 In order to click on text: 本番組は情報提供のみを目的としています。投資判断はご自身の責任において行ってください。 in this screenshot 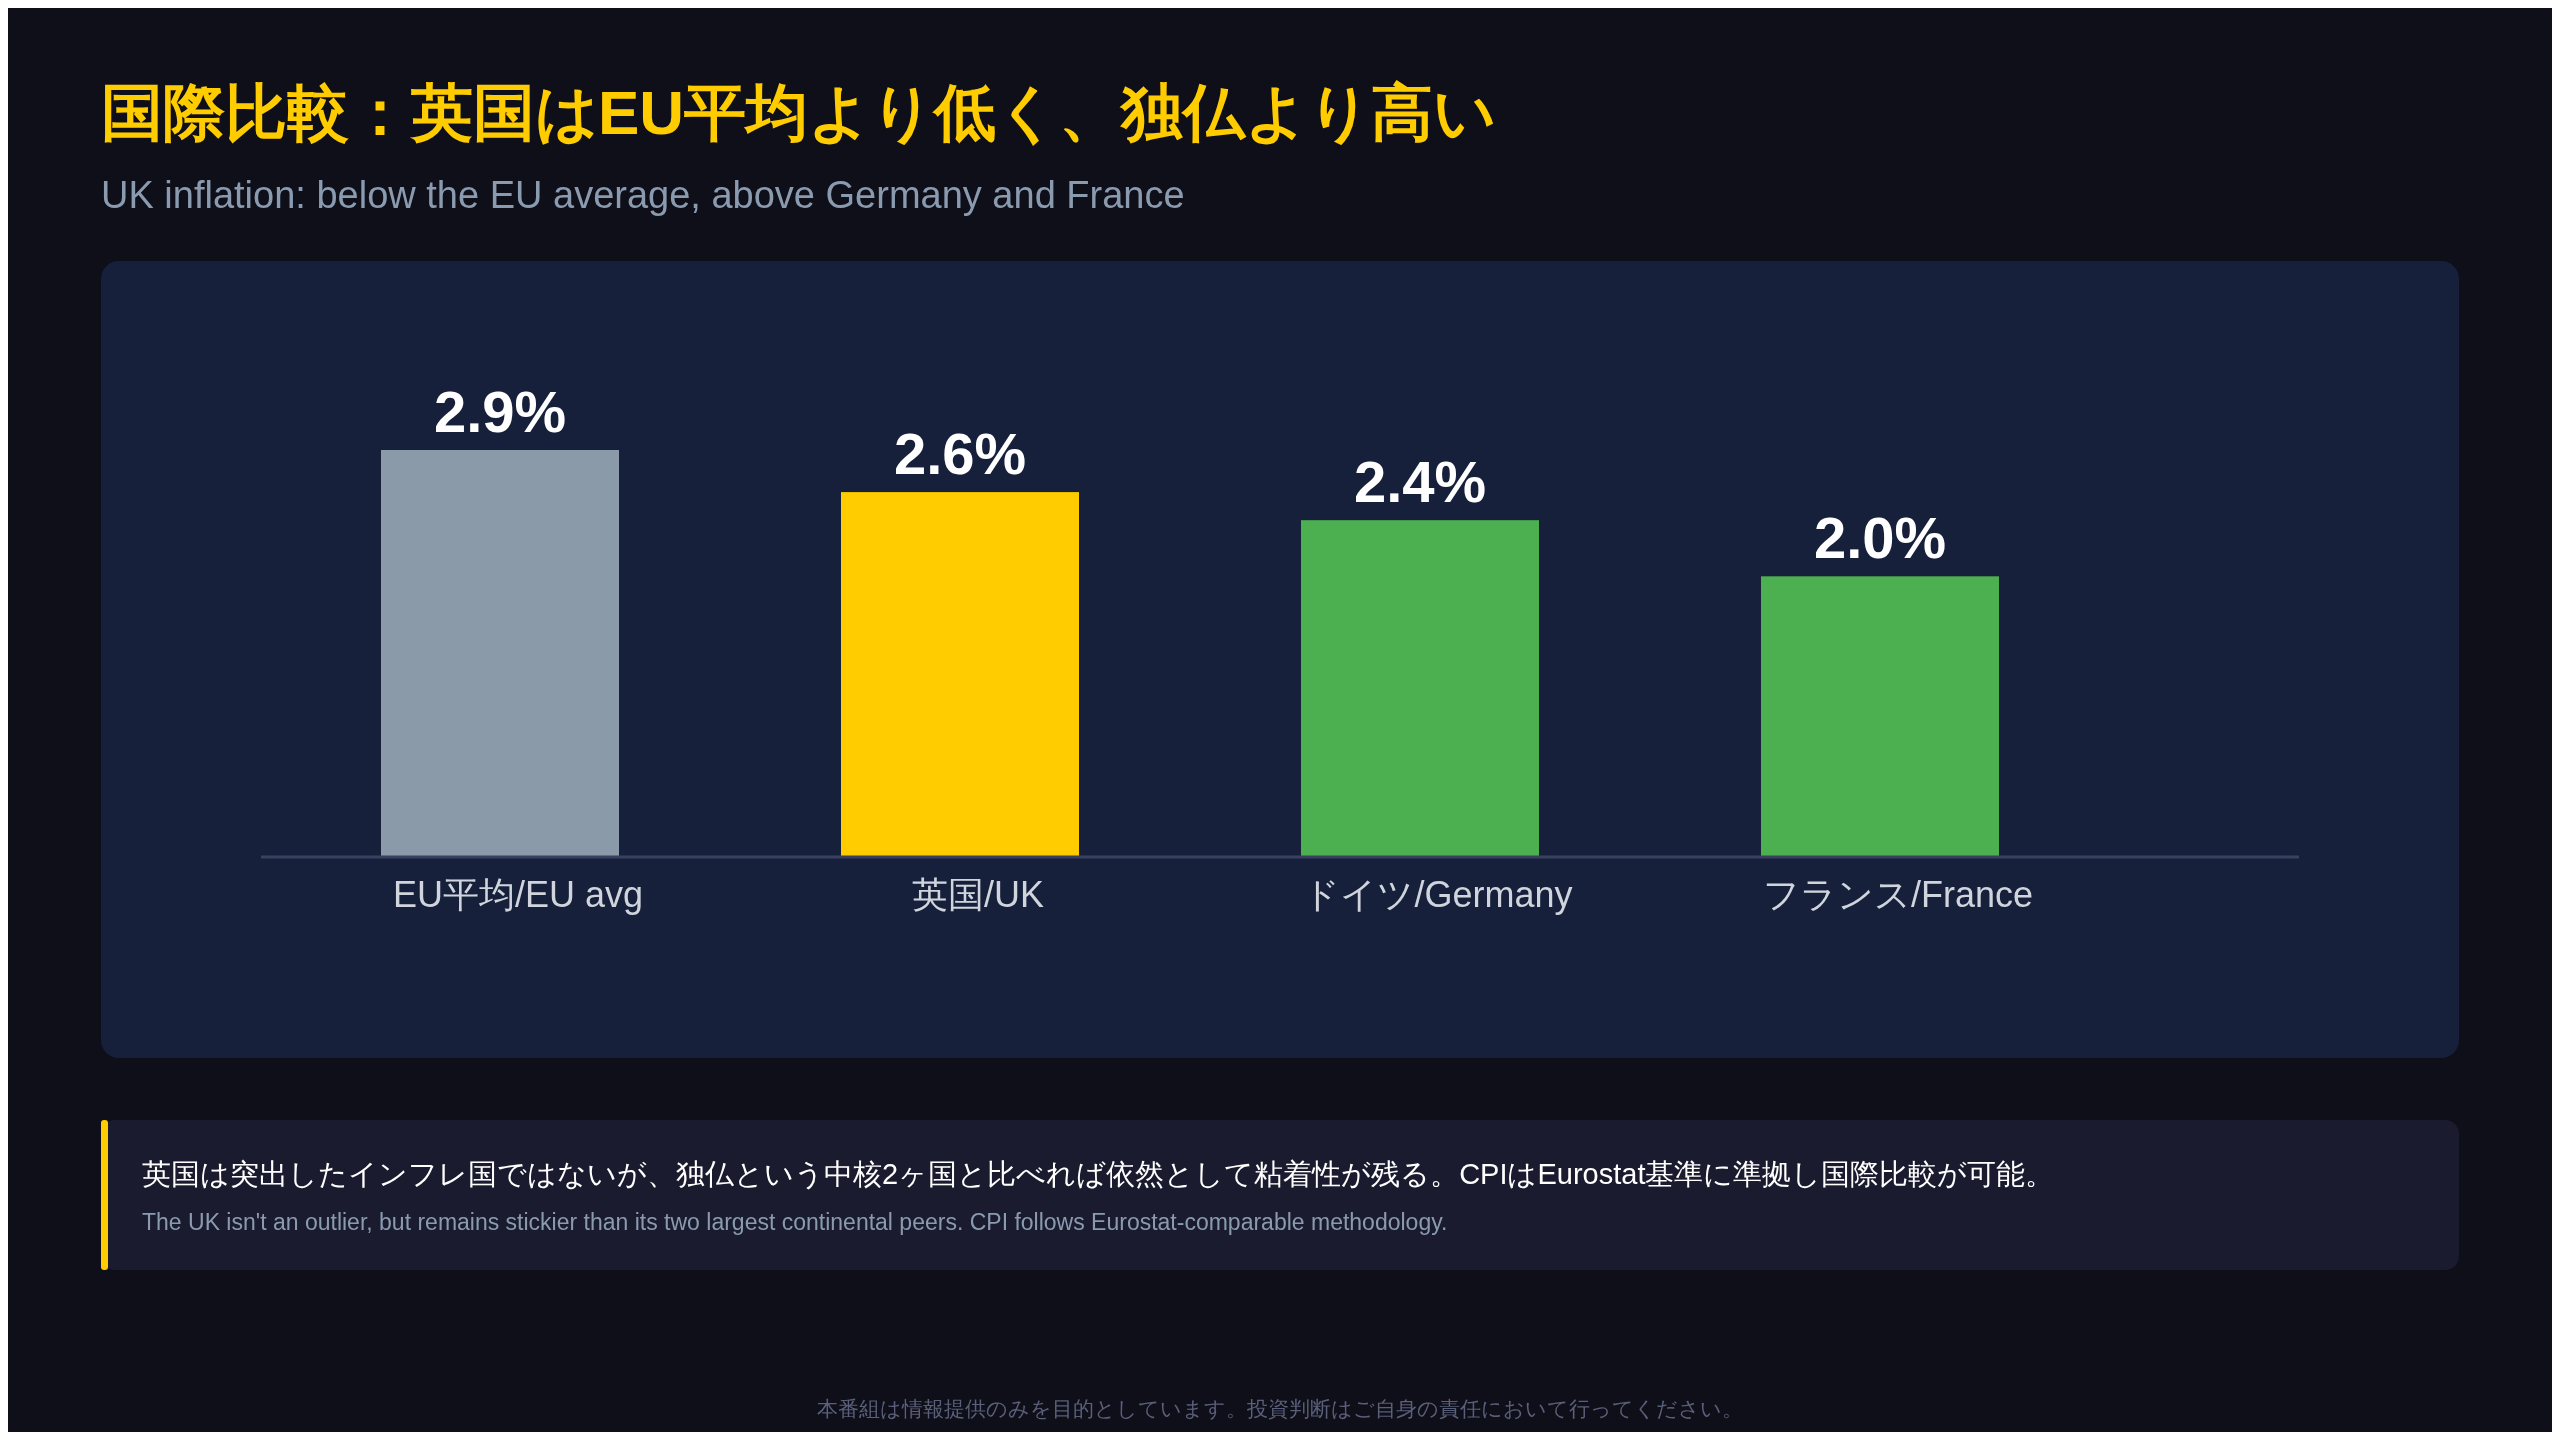, I will do `click(1280, 1408)`.